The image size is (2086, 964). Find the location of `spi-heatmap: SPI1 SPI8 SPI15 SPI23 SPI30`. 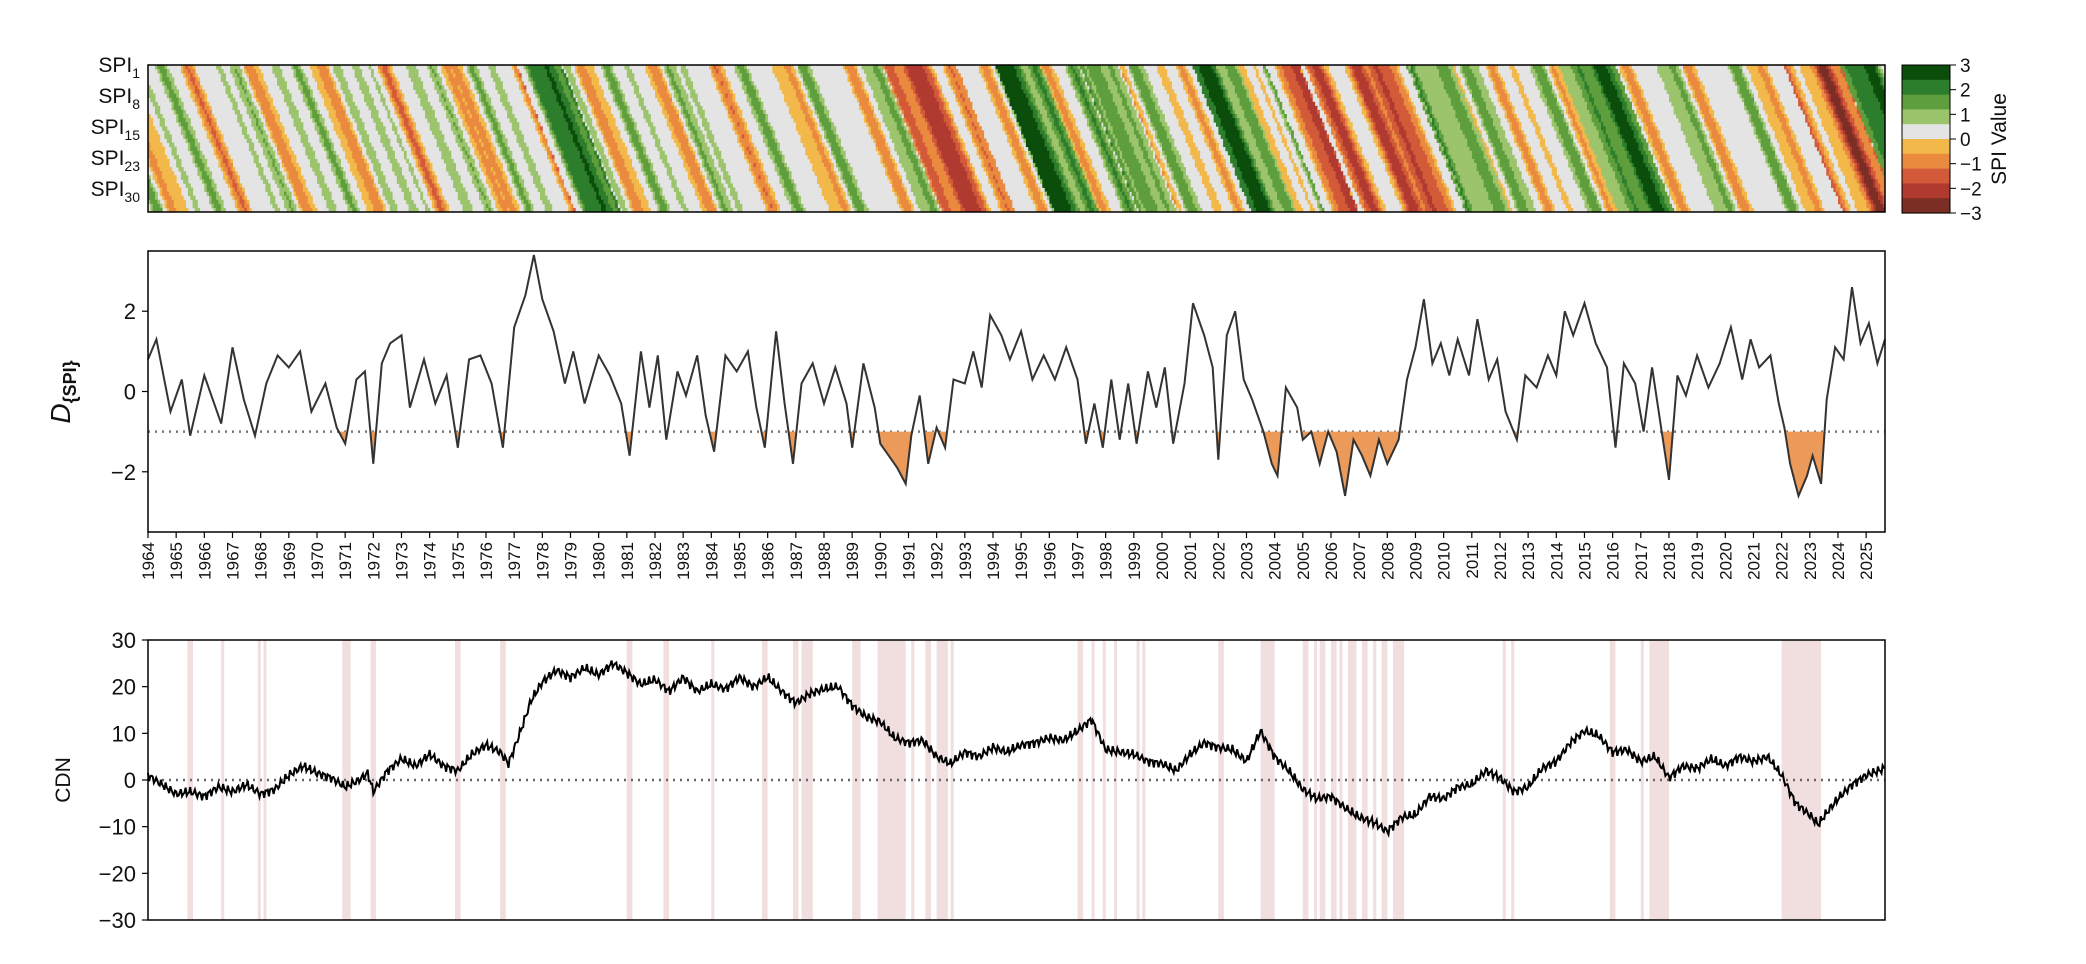

spi-heatmap: SPI1 SPI8 SPI15 SPI23 SPI30 is located at coordinates (988, 133).